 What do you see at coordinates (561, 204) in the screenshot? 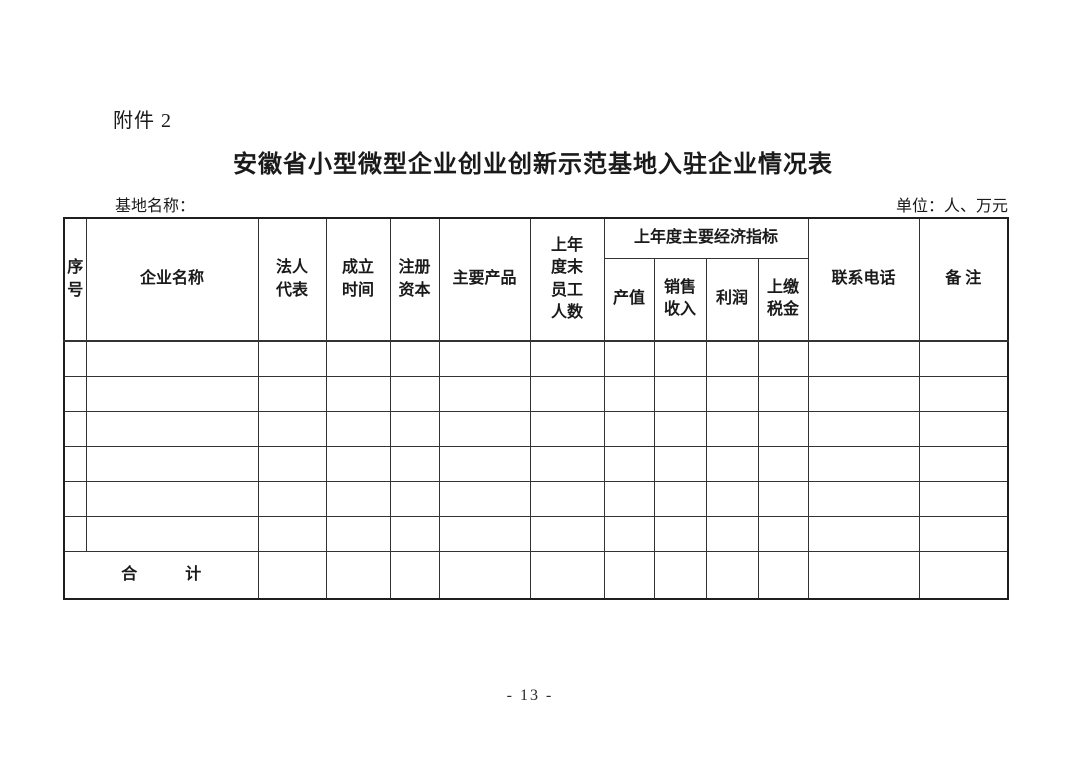
I see `table-meta-row: 基地名称： 单位：人、万元` at bounding box center [561, 204].